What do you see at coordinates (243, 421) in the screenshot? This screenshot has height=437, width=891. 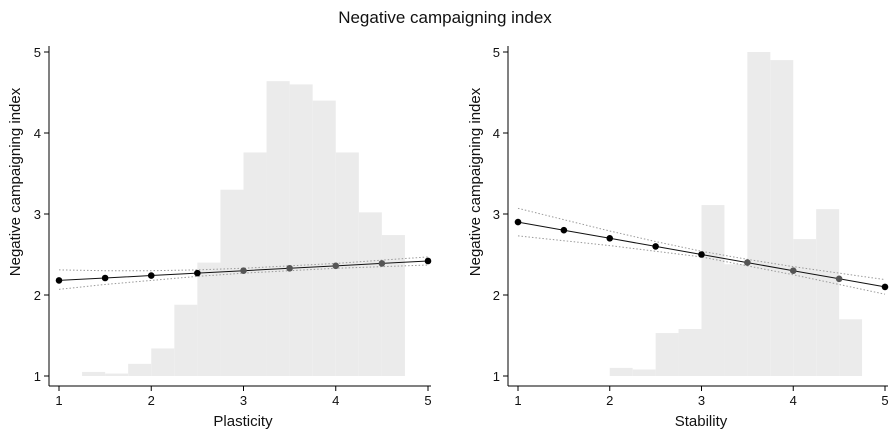 I see `x-axis-title: Plasticity` at bounding box center [243, 421].